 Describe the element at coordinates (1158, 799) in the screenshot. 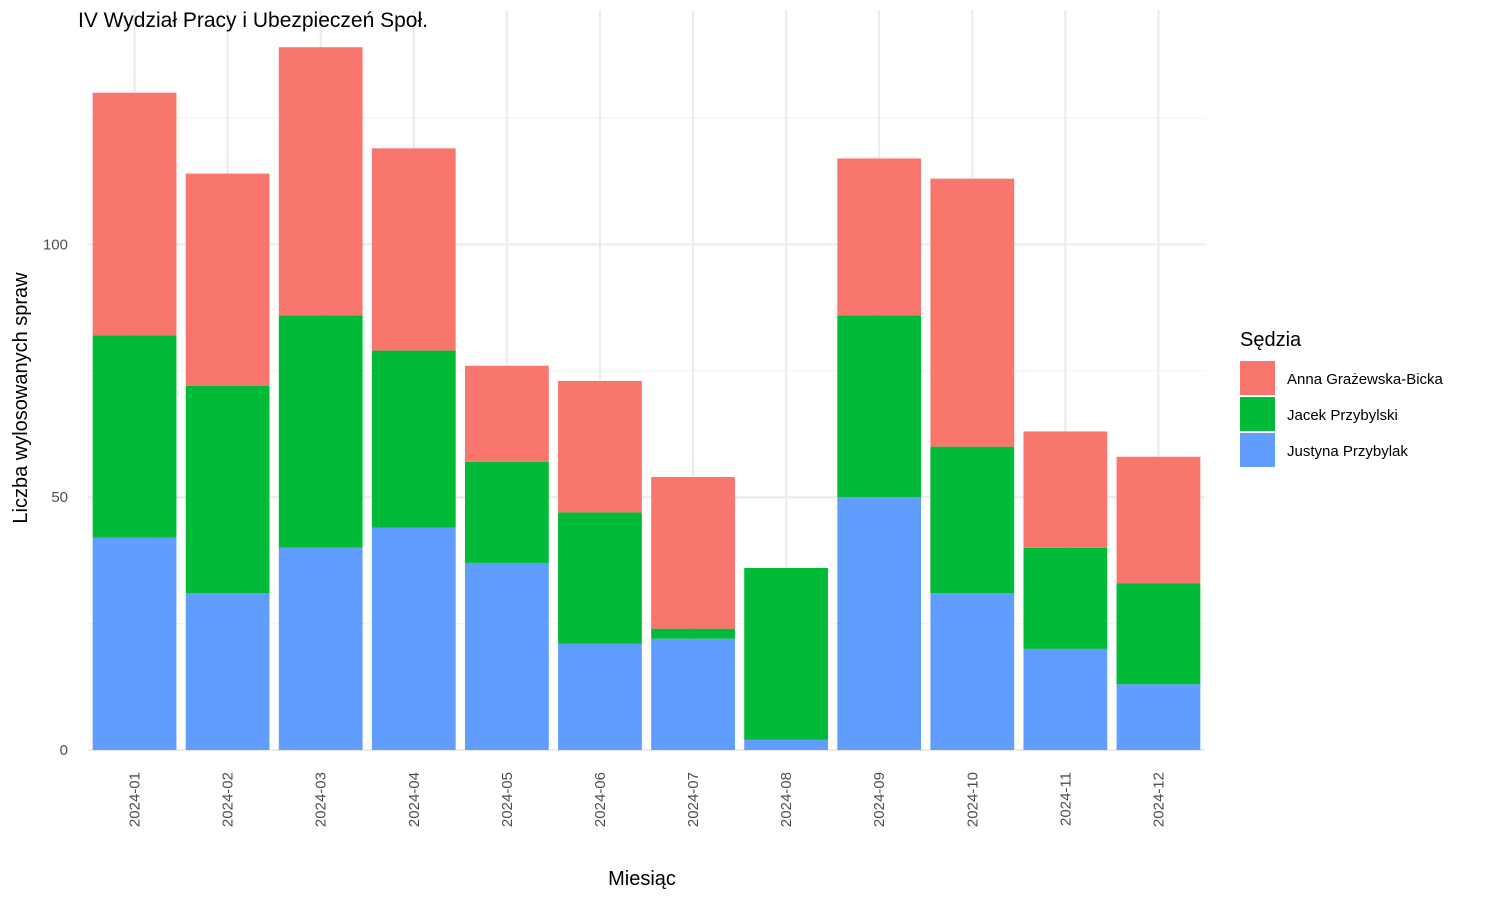

I see `x-tick-label: 2024-12` at that location.